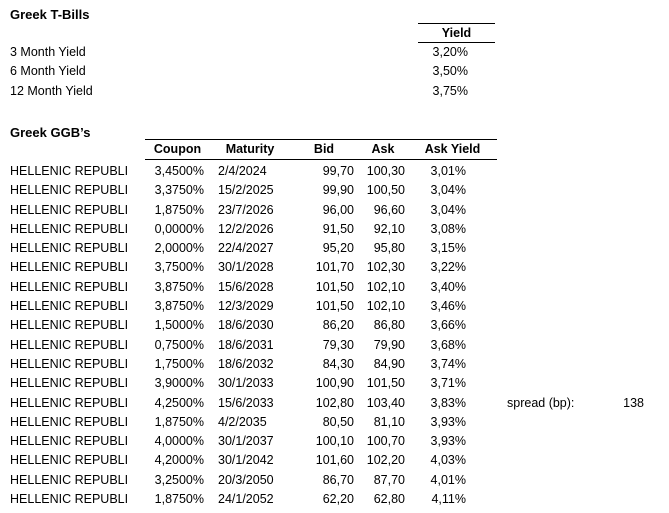  I want to click on ask-yield-cell: 3,04%, so click(448, 190).